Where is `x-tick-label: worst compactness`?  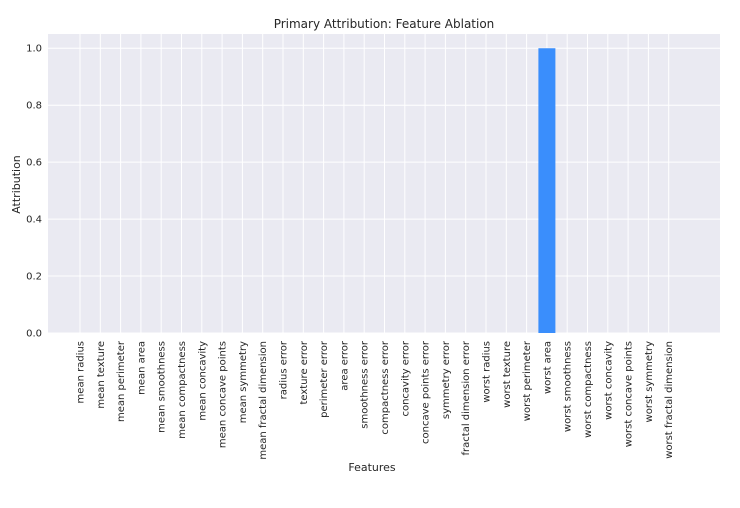
x-tick-label: worst compactness is located at coordinates (588, 389).